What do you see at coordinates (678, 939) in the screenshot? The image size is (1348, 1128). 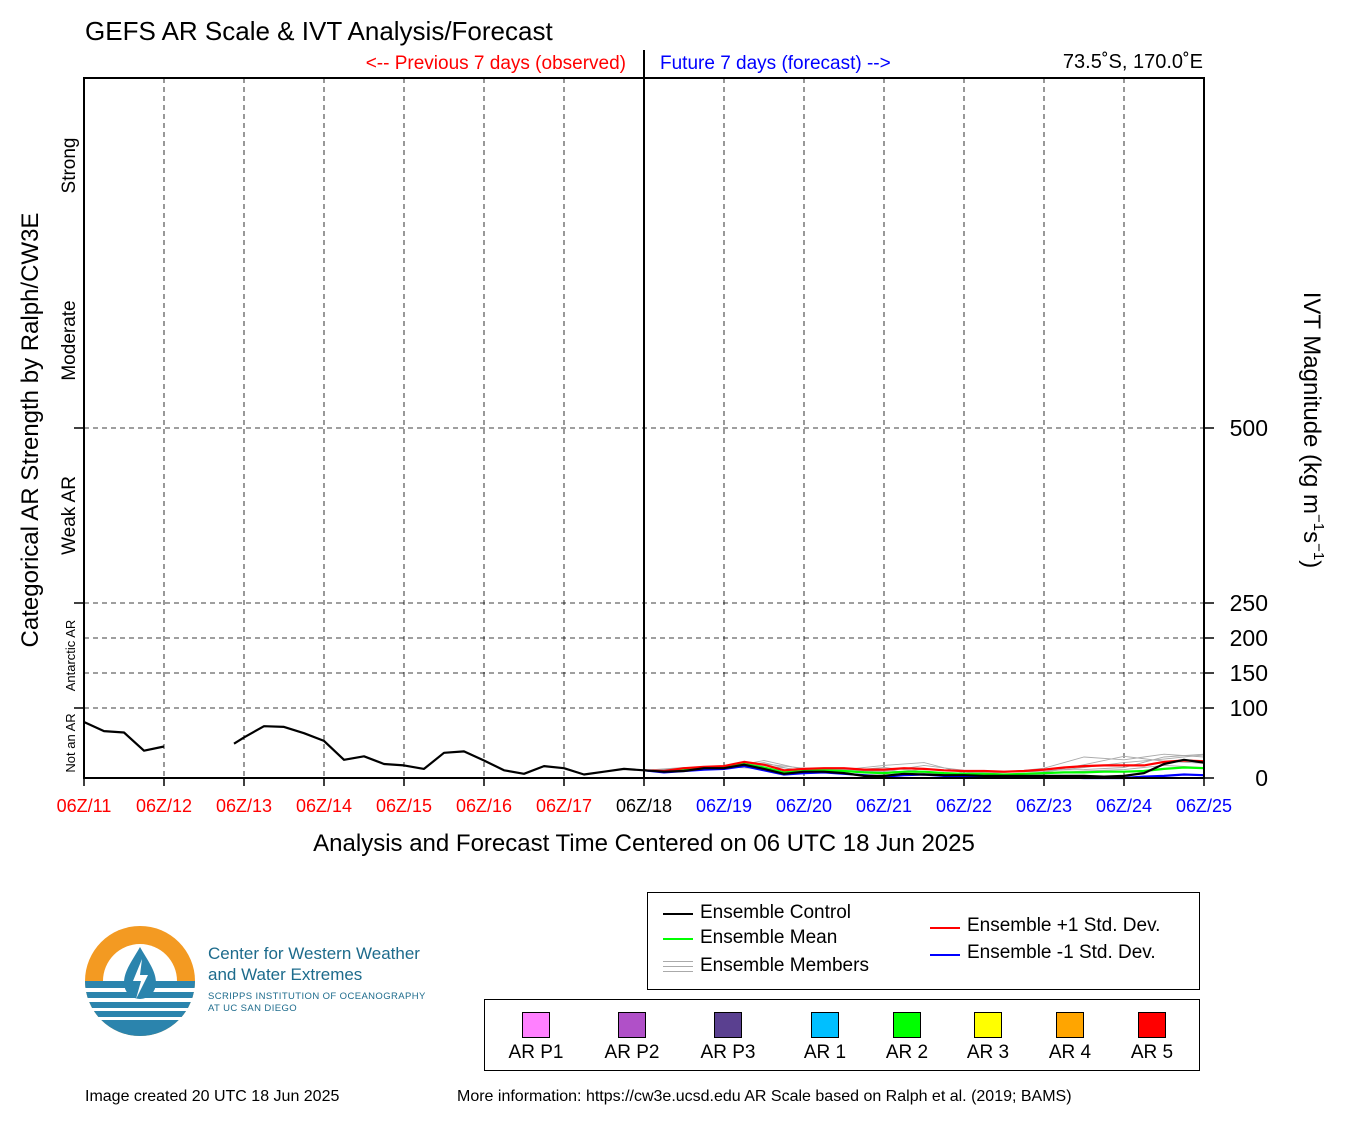 I see `legend-mean-swatch` at bounding box center [678, 939].